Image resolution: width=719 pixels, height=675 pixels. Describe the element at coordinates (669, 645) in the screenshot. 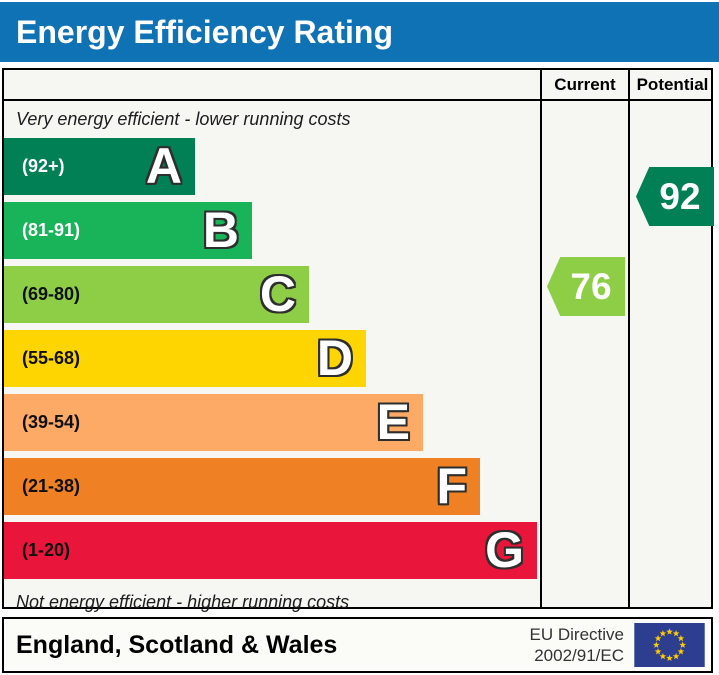

I see `eu-flag-icon` at that location.